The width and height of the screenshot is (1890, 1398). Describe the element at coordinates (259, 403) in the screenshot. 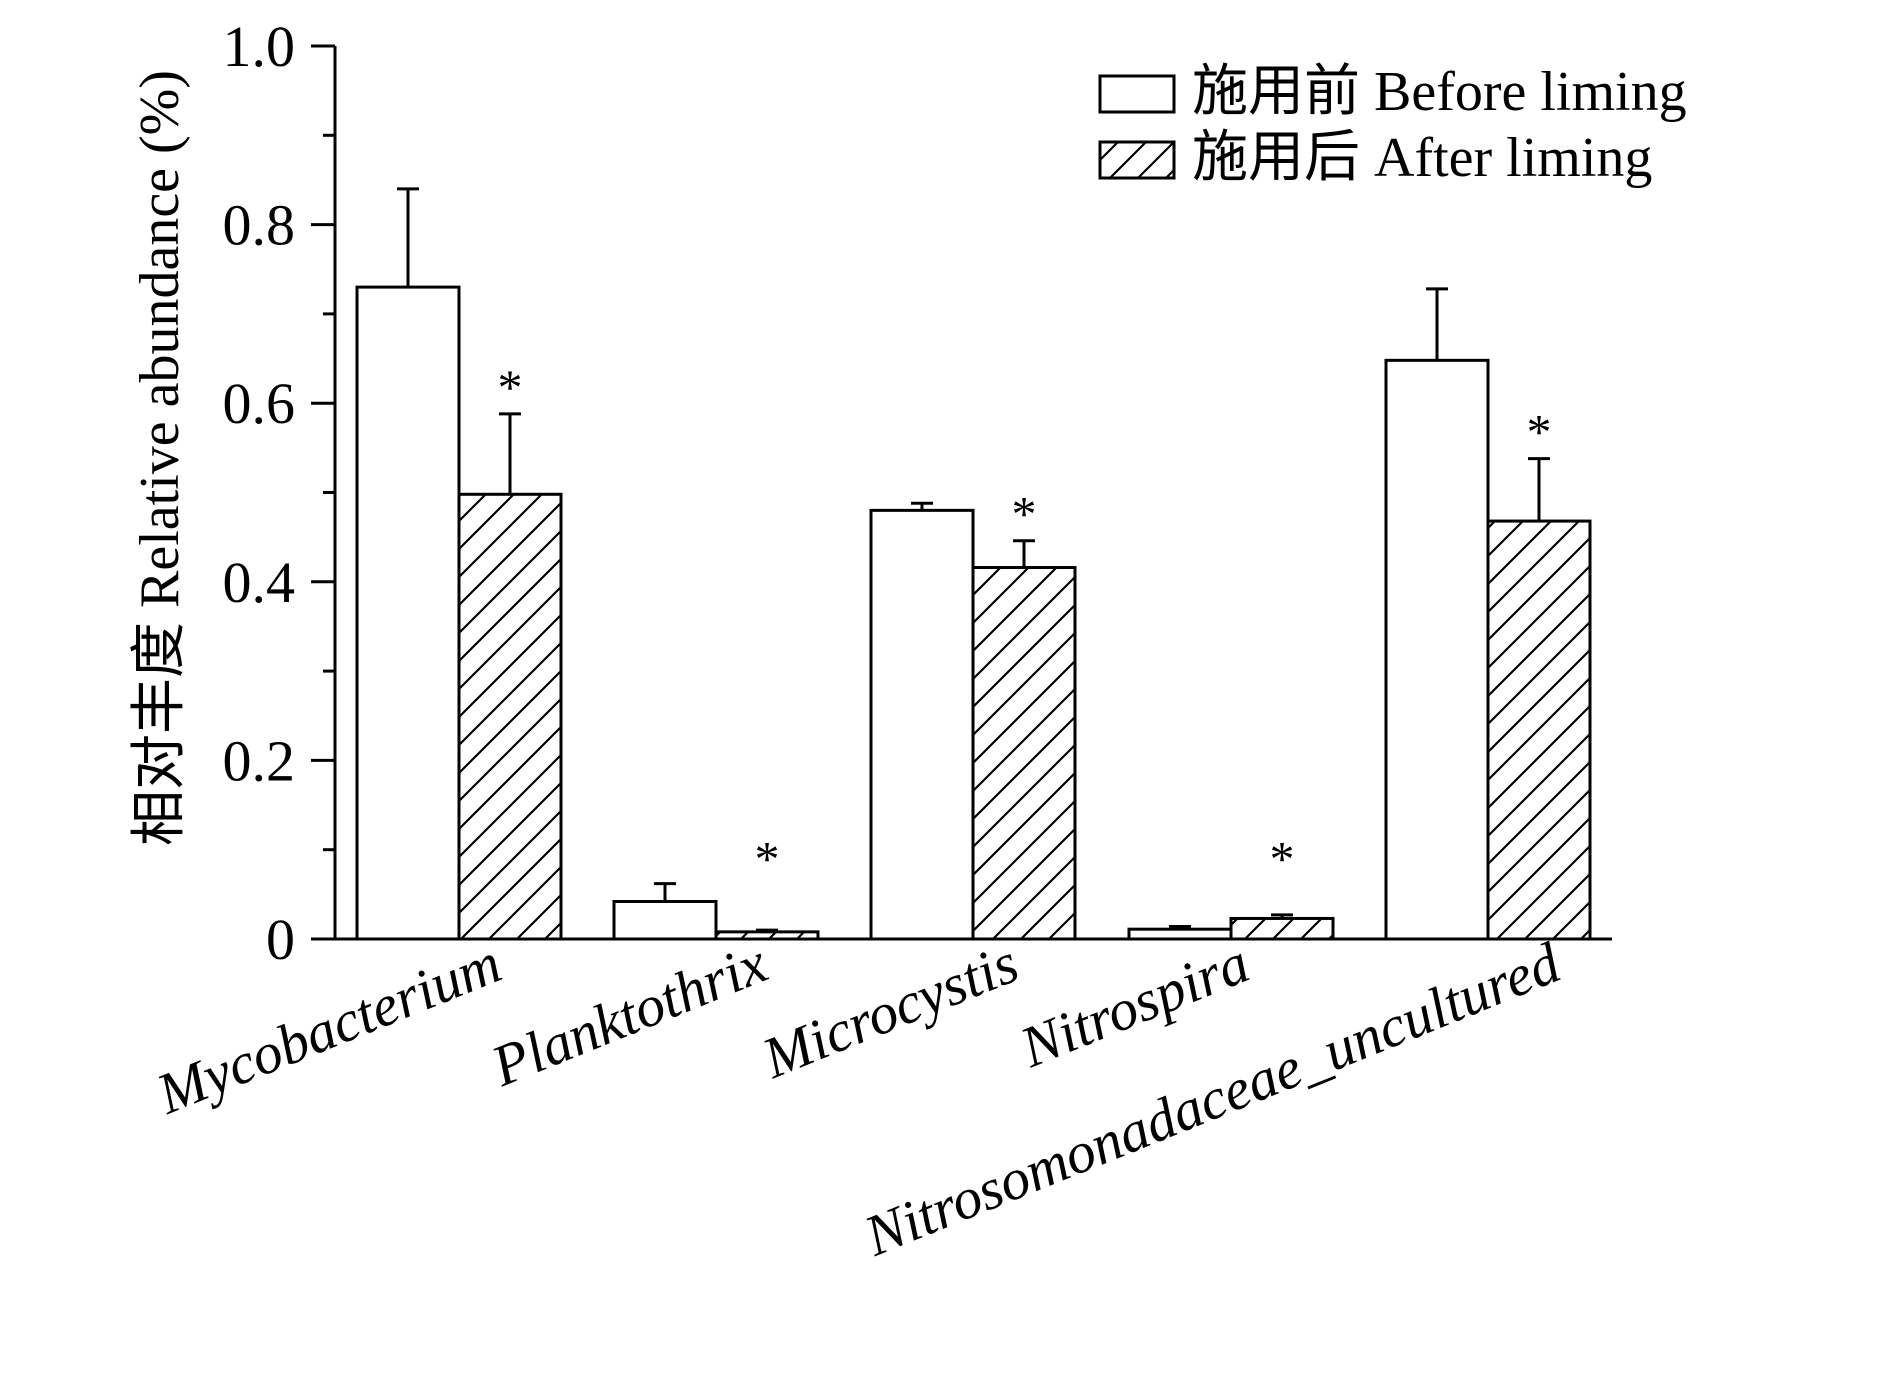

I see `y-tick-label: 0.6` at that location.